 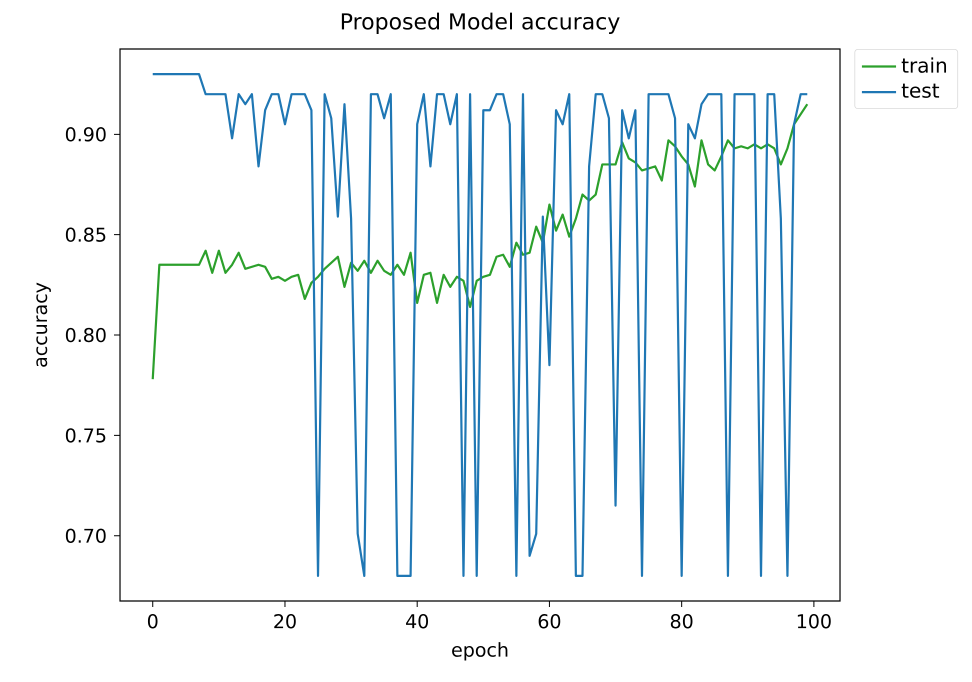 I want to click on y-tick-label: 0.80, so click(x=86, y=335).